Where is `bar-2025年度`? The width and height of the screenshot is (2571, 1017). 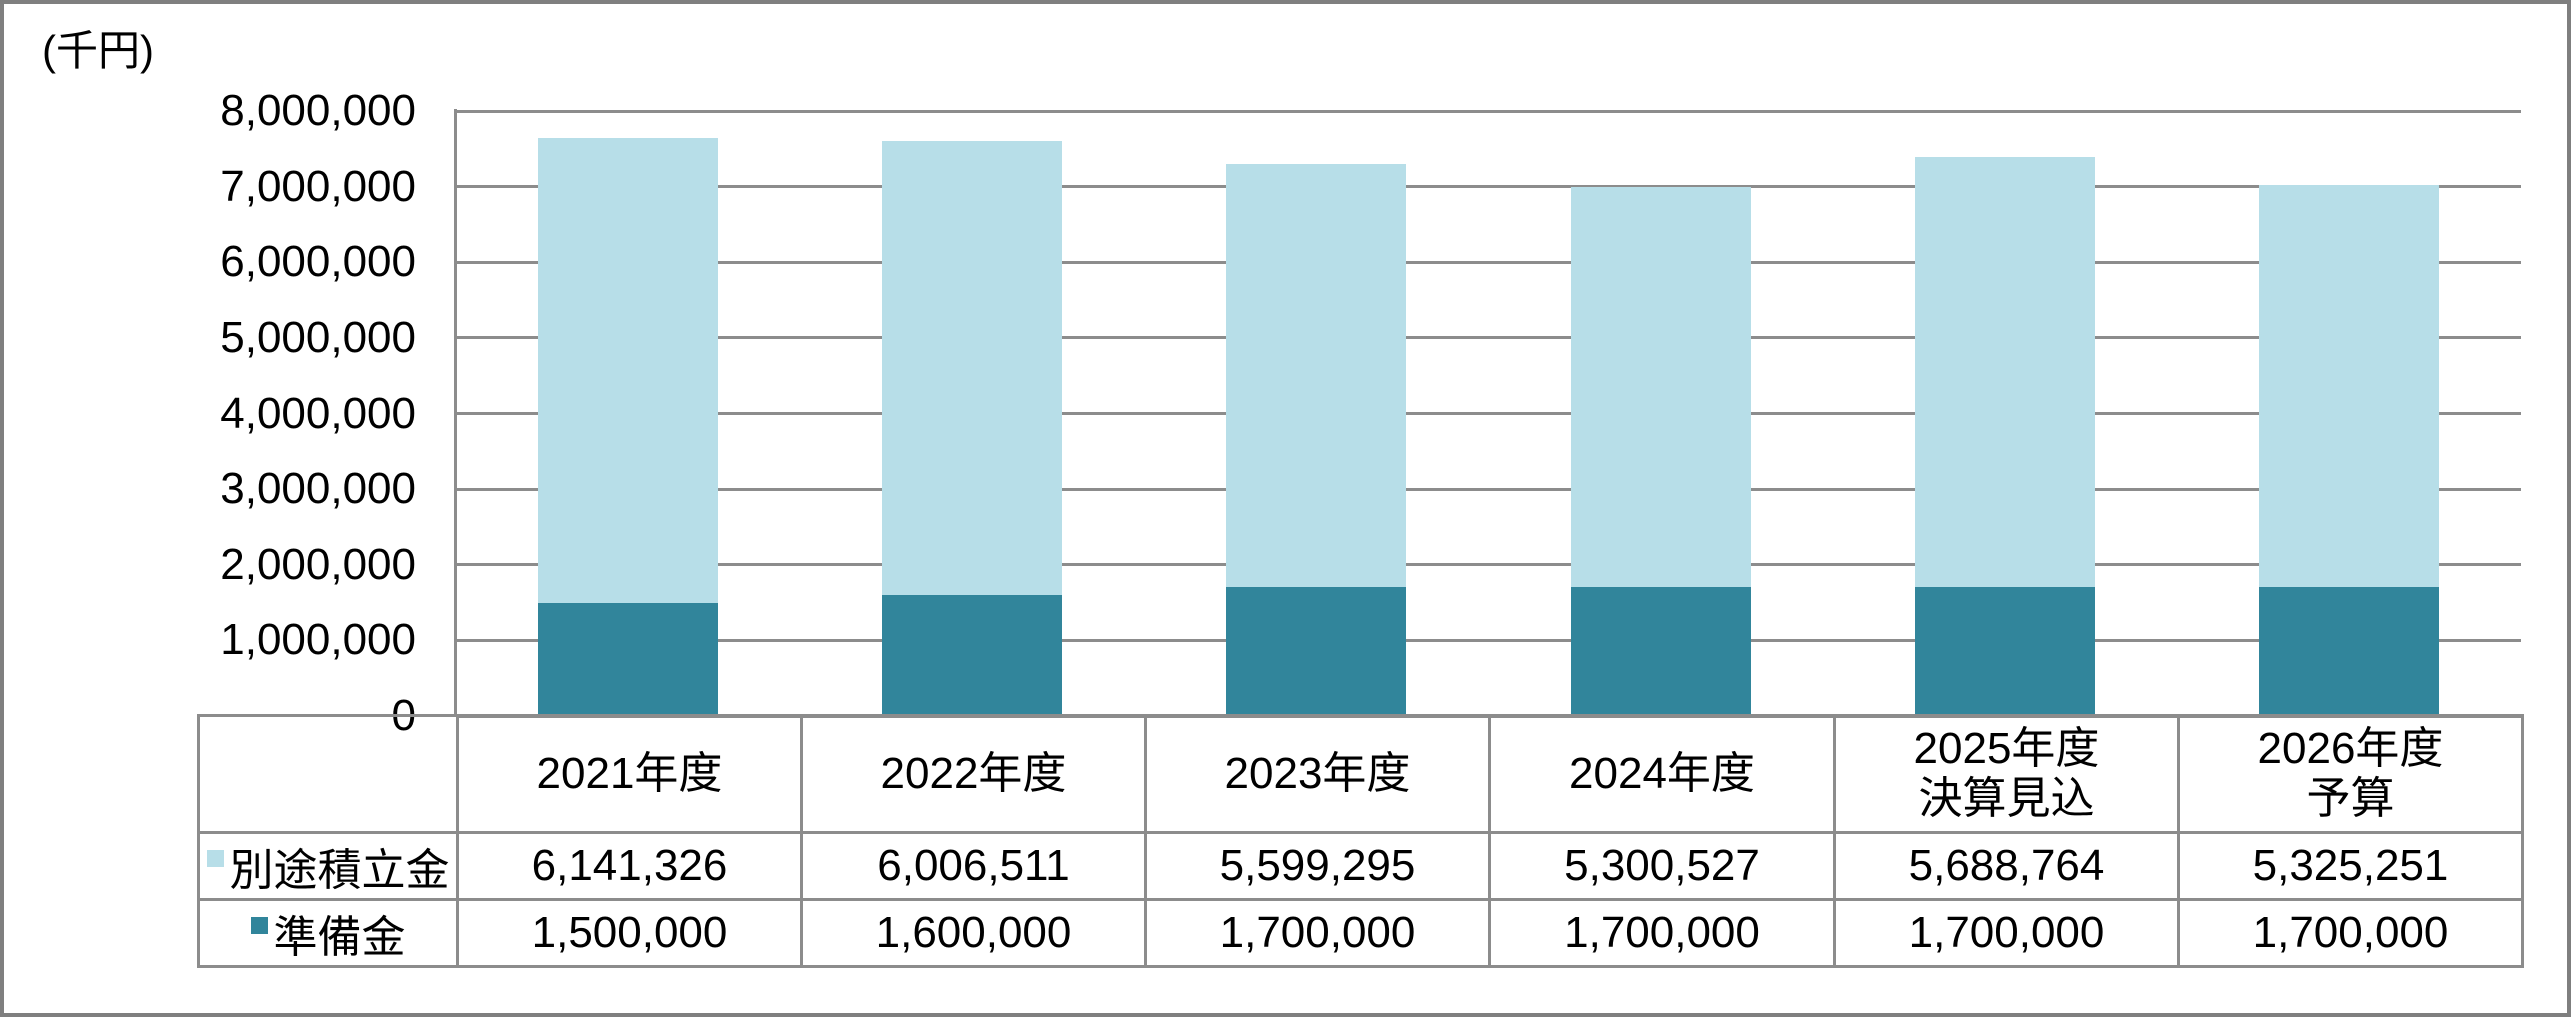
bar-2025年度 is located at coordinates (2004, 436).